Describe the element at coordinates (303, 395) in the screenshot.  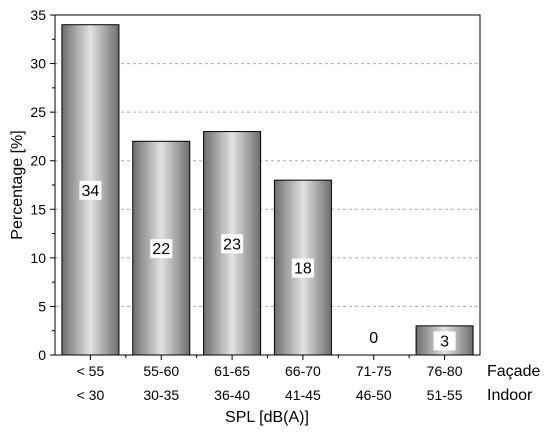
I see `x-tick-label-indoor: 41-45` at that location.